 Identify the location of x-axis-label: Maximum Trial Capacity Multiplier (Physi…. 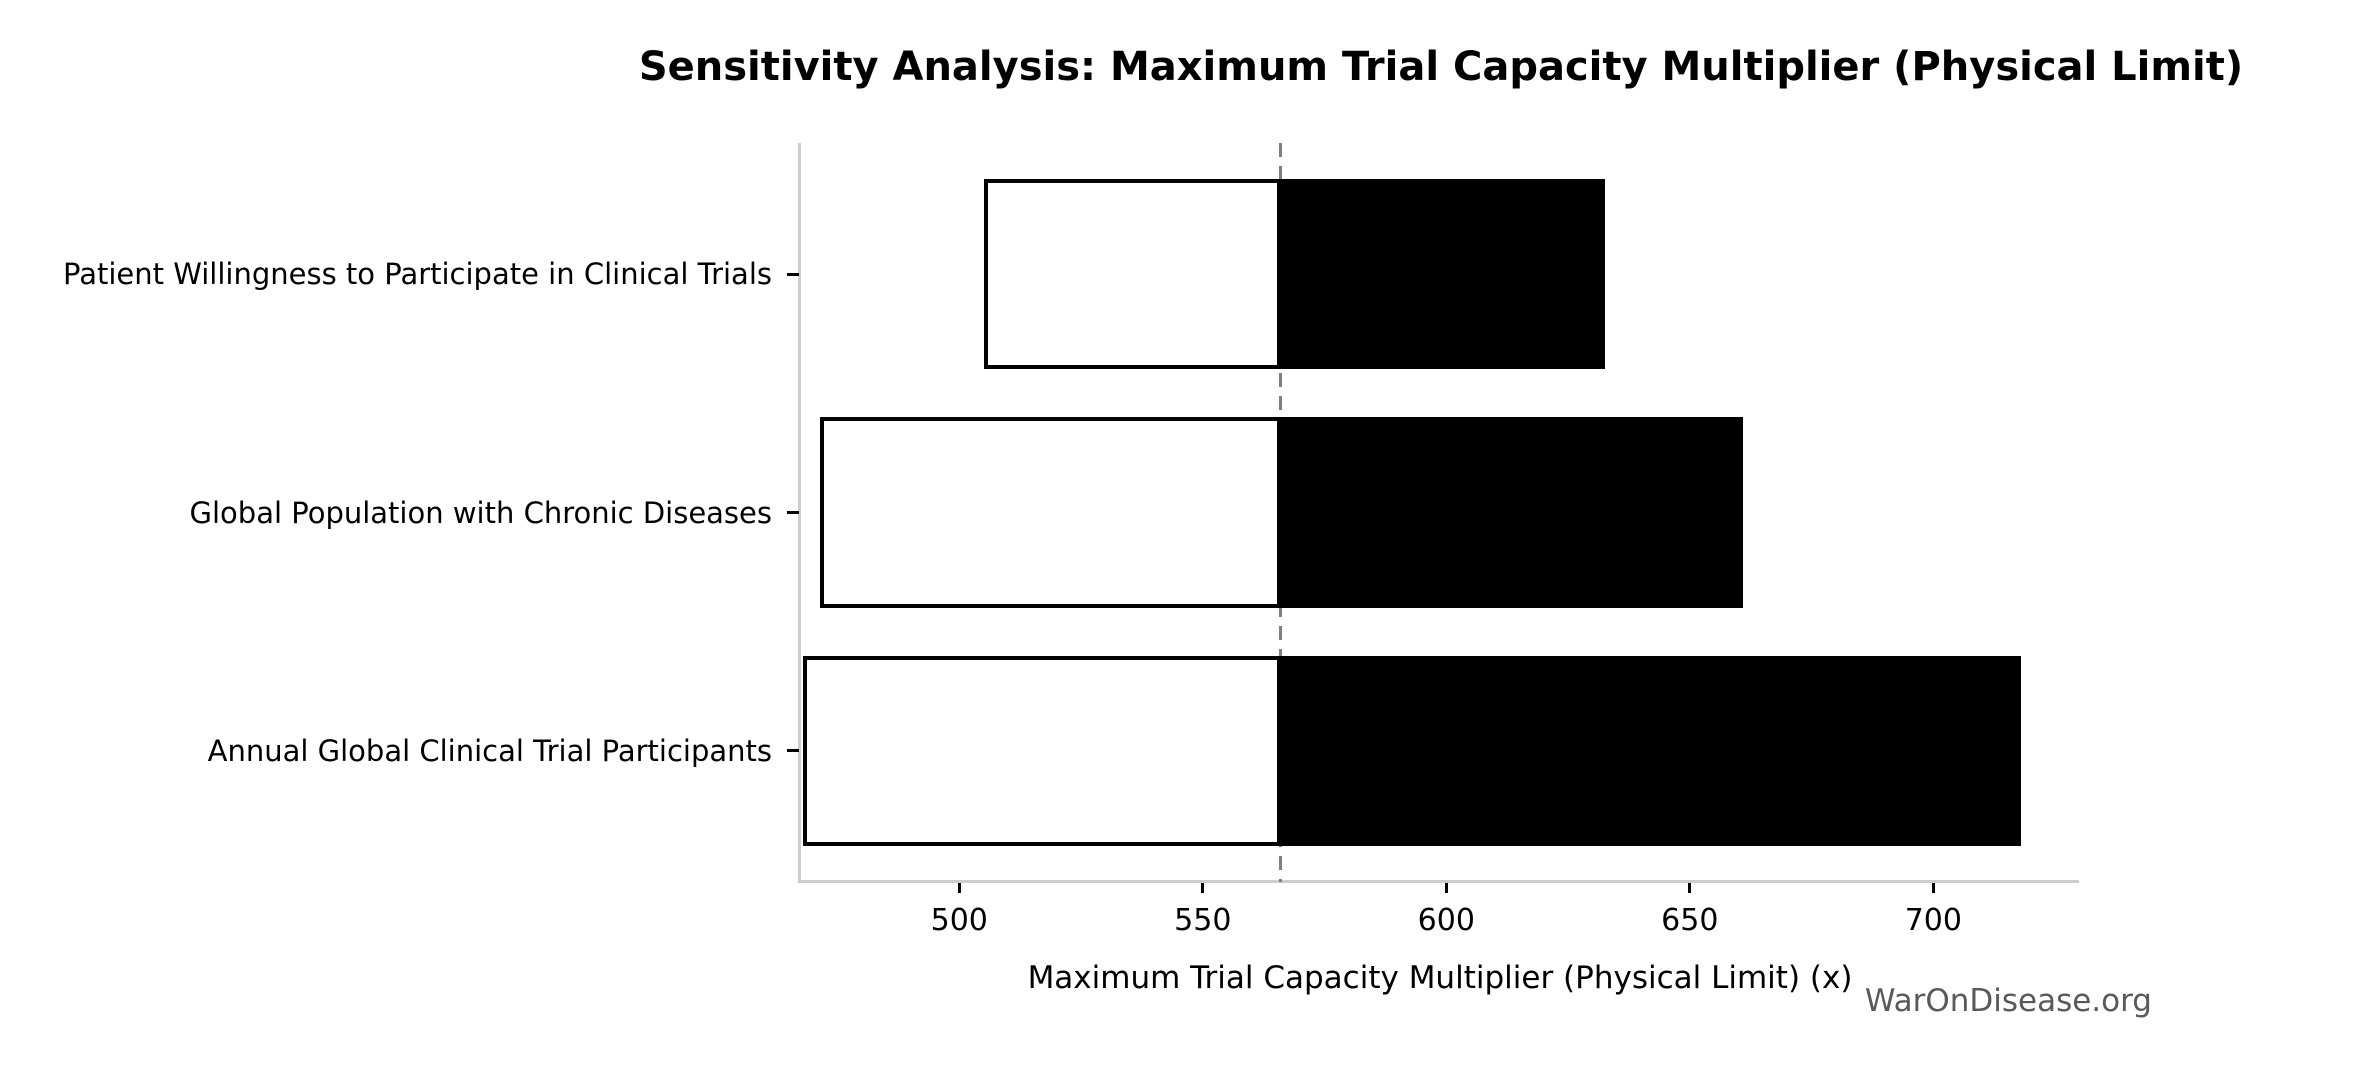
(1440, 978).